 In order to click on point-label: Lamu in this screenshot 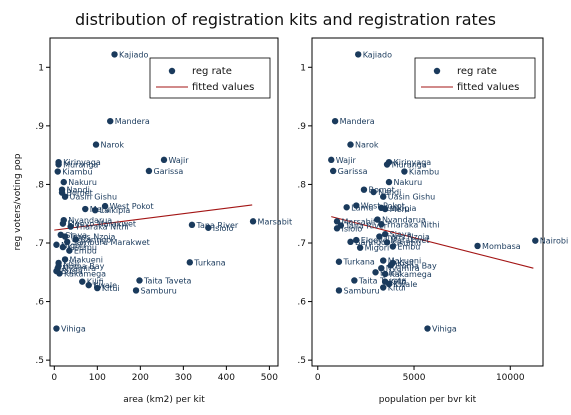, I will do `click(362, 207)`.